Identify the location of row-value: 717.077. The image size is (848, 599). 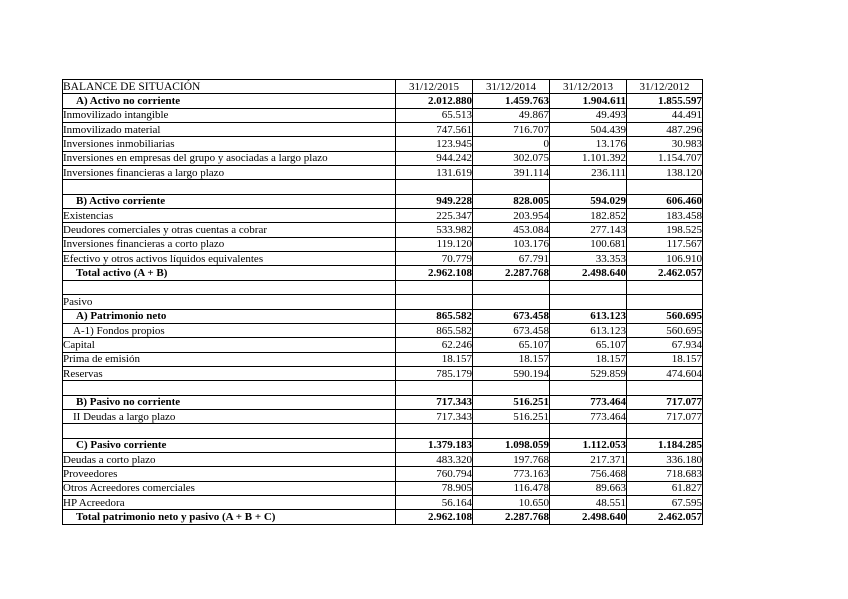
(664, 402).